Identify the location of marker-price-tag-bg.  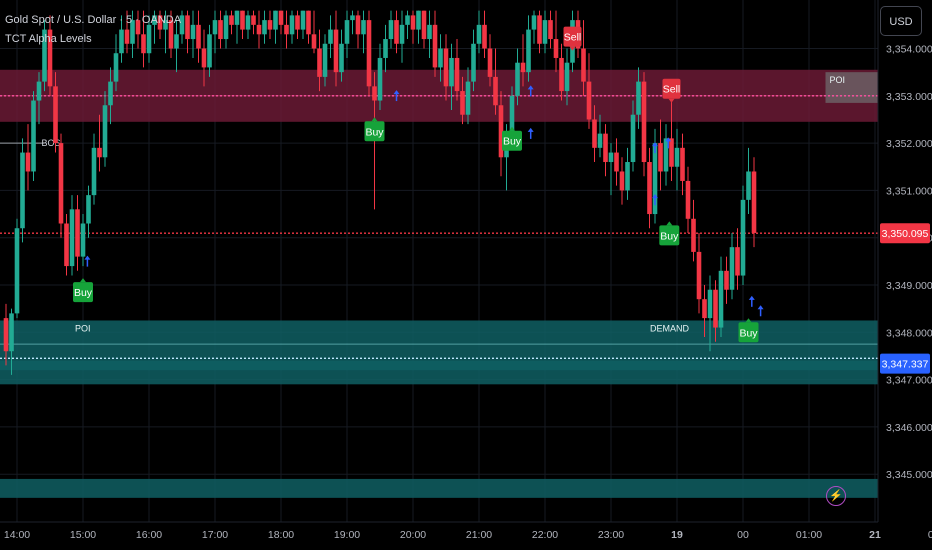
(905, 363).